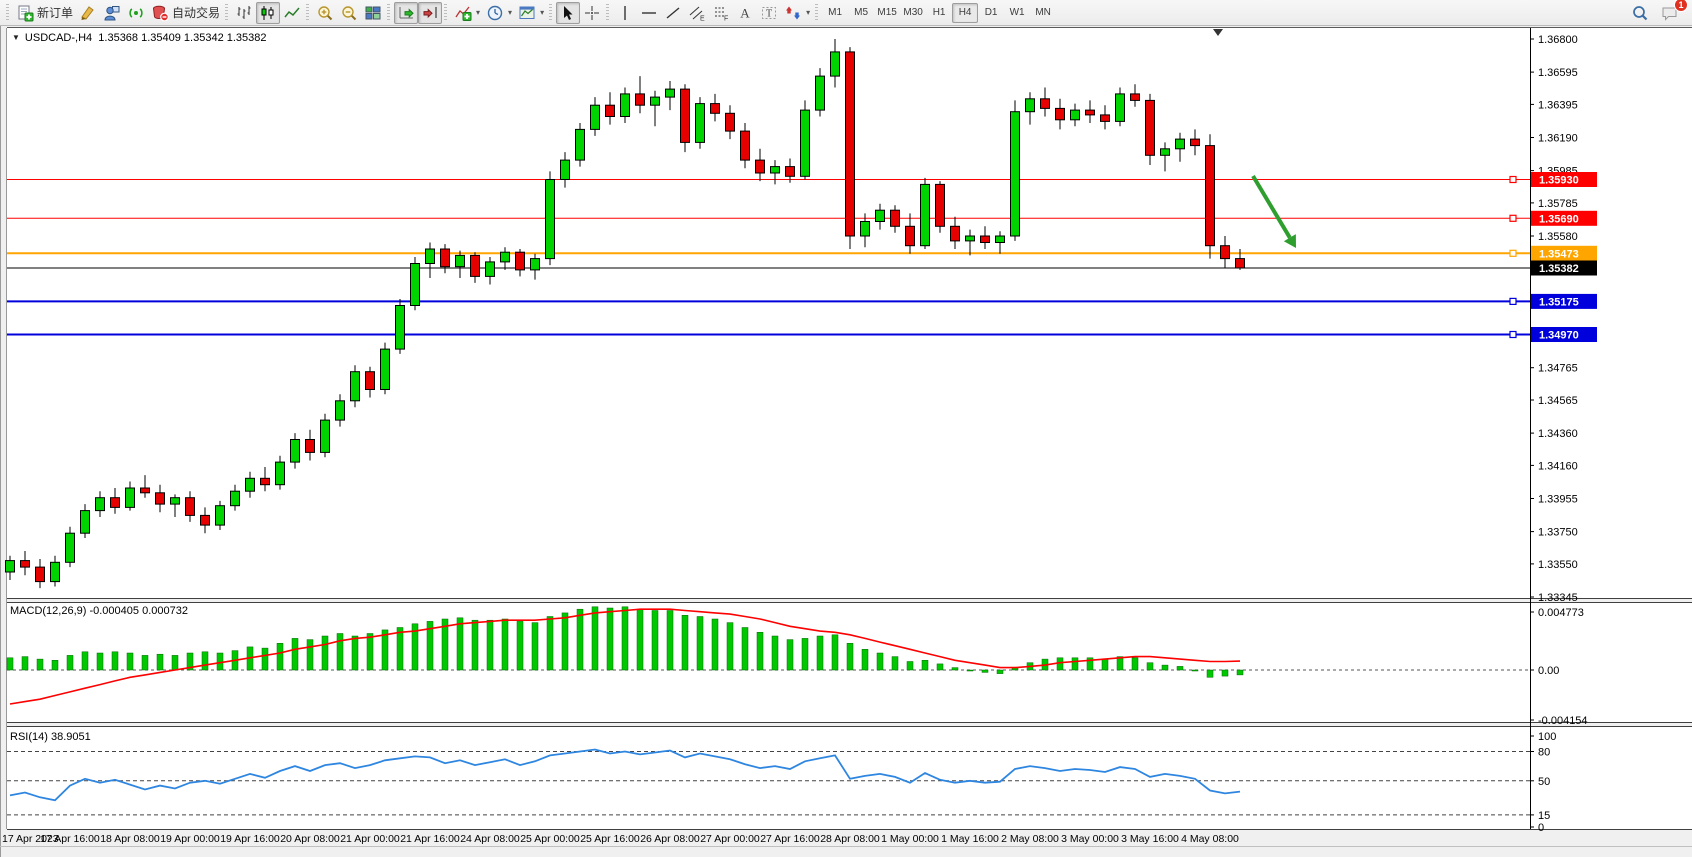 The image size is (1692, 857). I want to click on text-button: A, so click(745, 13).